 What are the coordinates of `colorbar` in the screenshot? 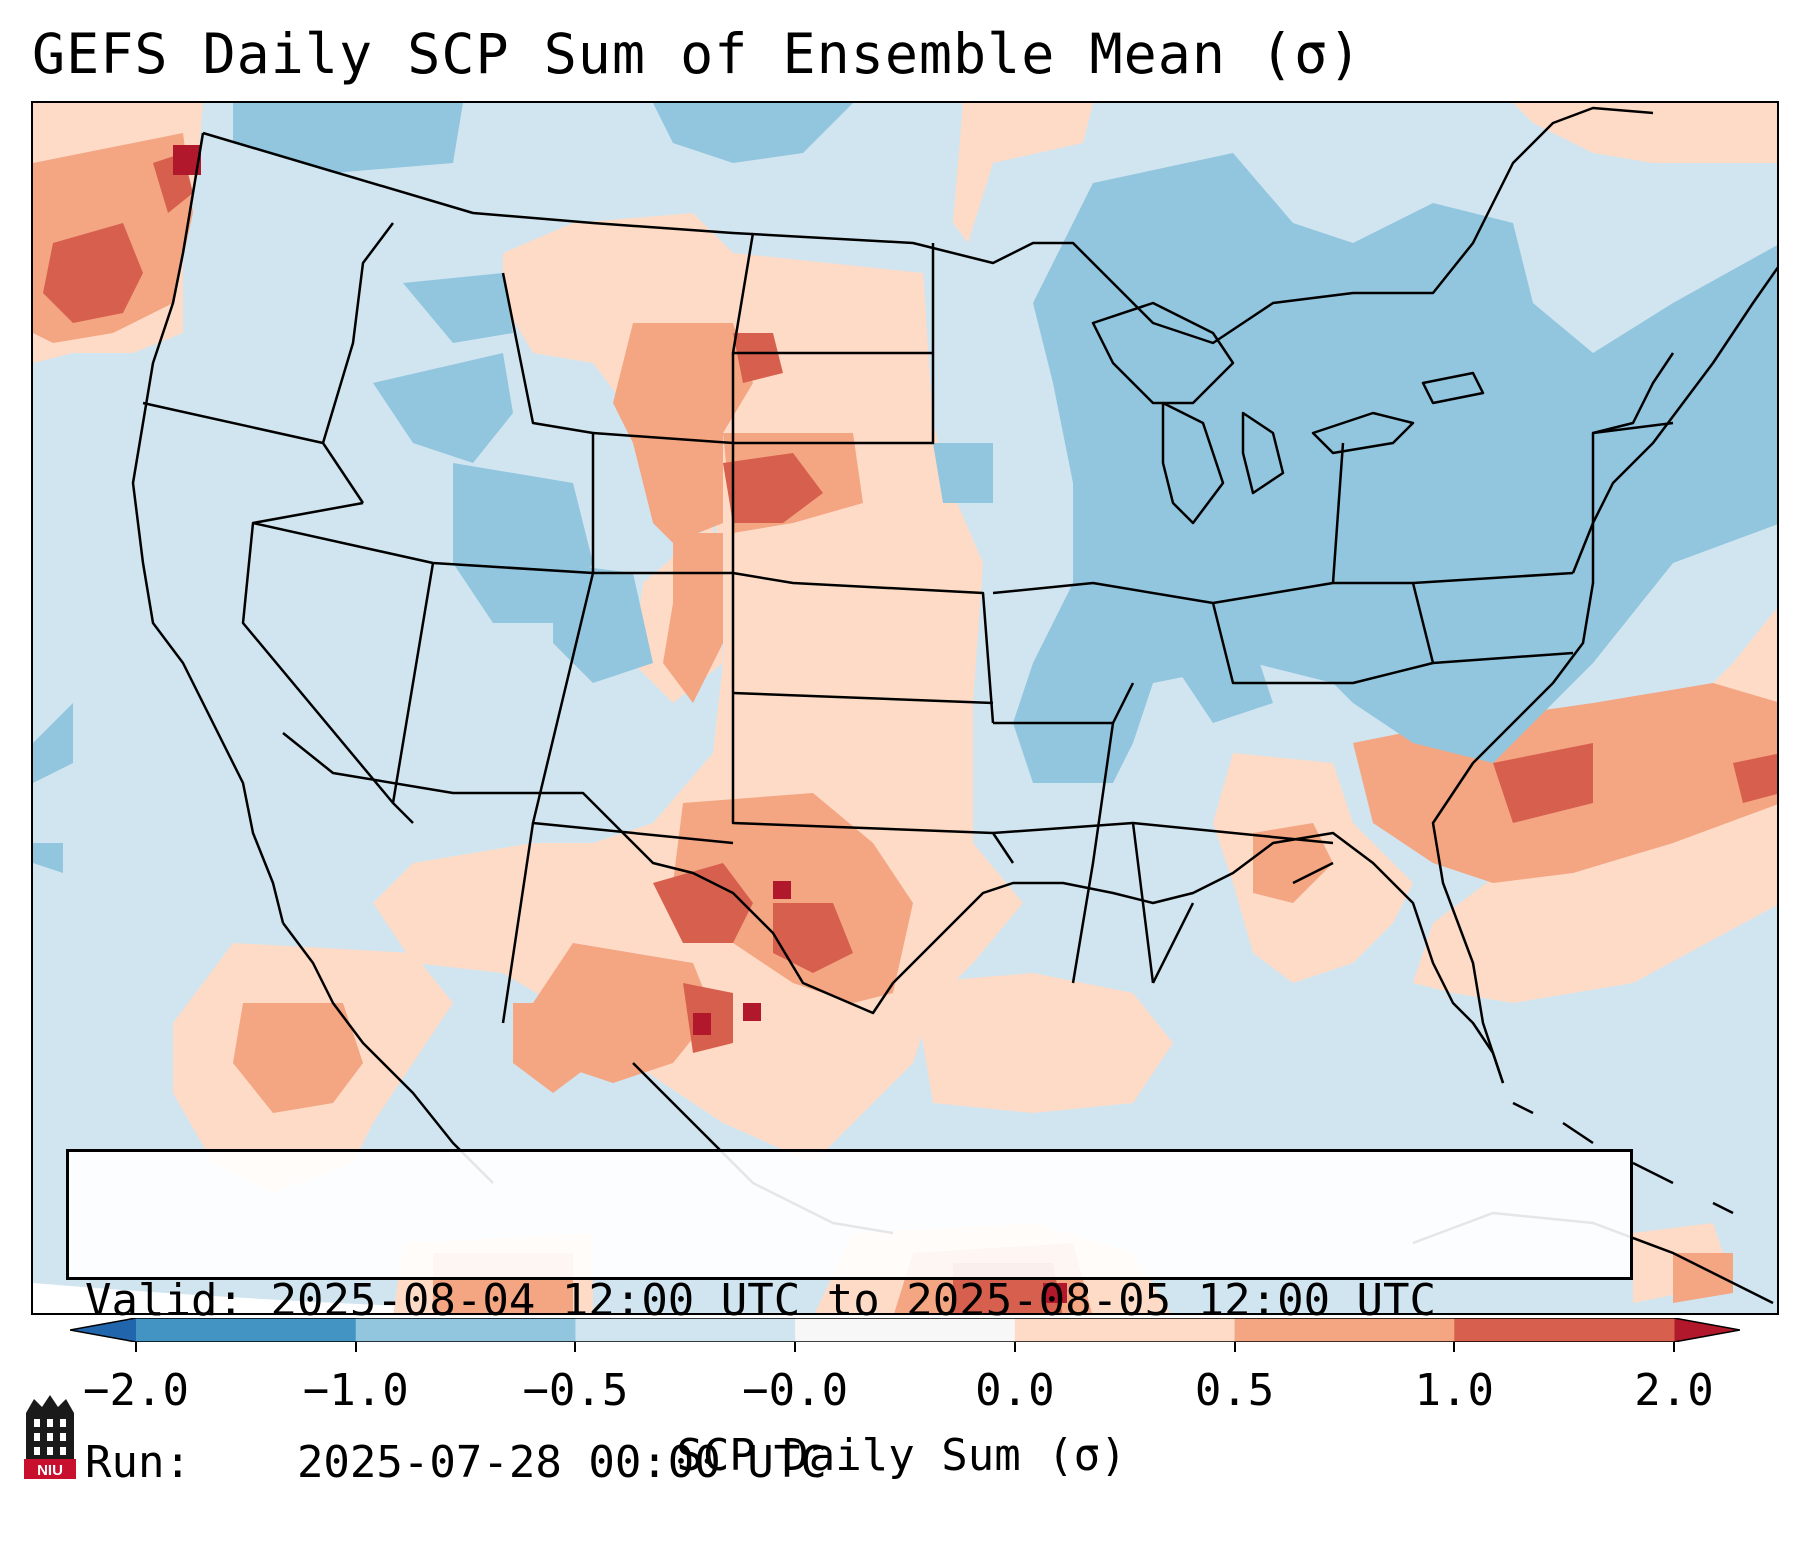 It's located at (905, 1330).